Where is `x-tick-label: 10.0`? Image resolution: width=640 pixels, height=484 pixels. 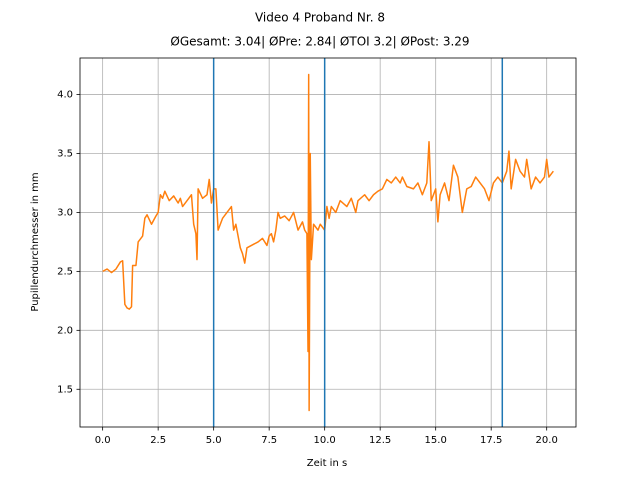
x-tick-label: 10.0 is located at coordinates (325, 440).